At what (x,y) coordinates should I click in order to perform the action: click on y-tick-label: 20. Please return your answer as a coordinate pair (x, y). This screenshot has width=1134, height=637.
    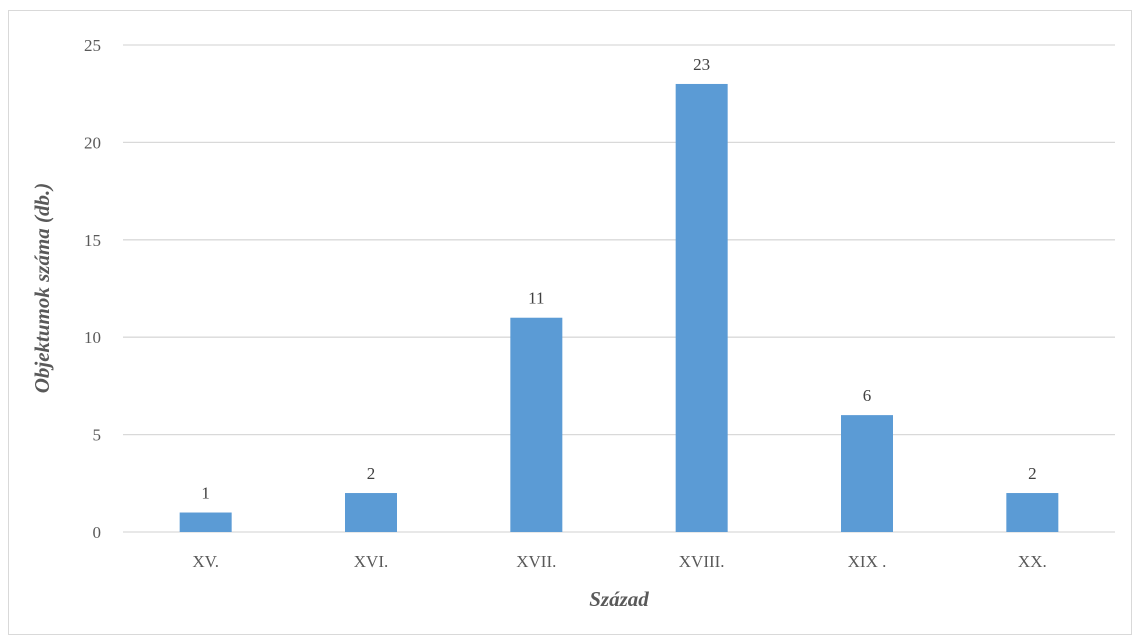
    Looking at the image, I should click on (92, 142).